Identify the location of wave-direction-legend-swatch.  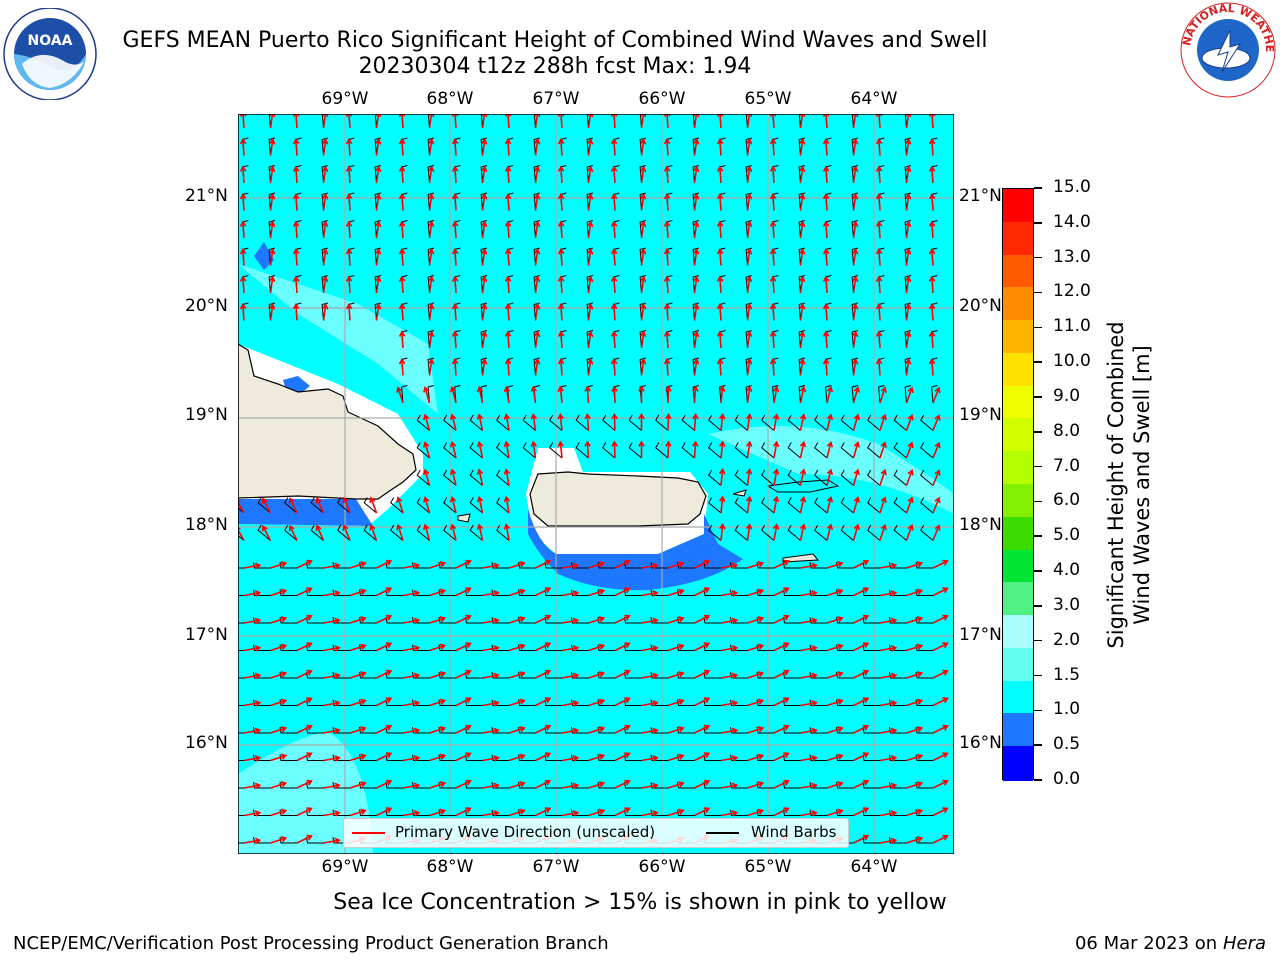
(368, 833).